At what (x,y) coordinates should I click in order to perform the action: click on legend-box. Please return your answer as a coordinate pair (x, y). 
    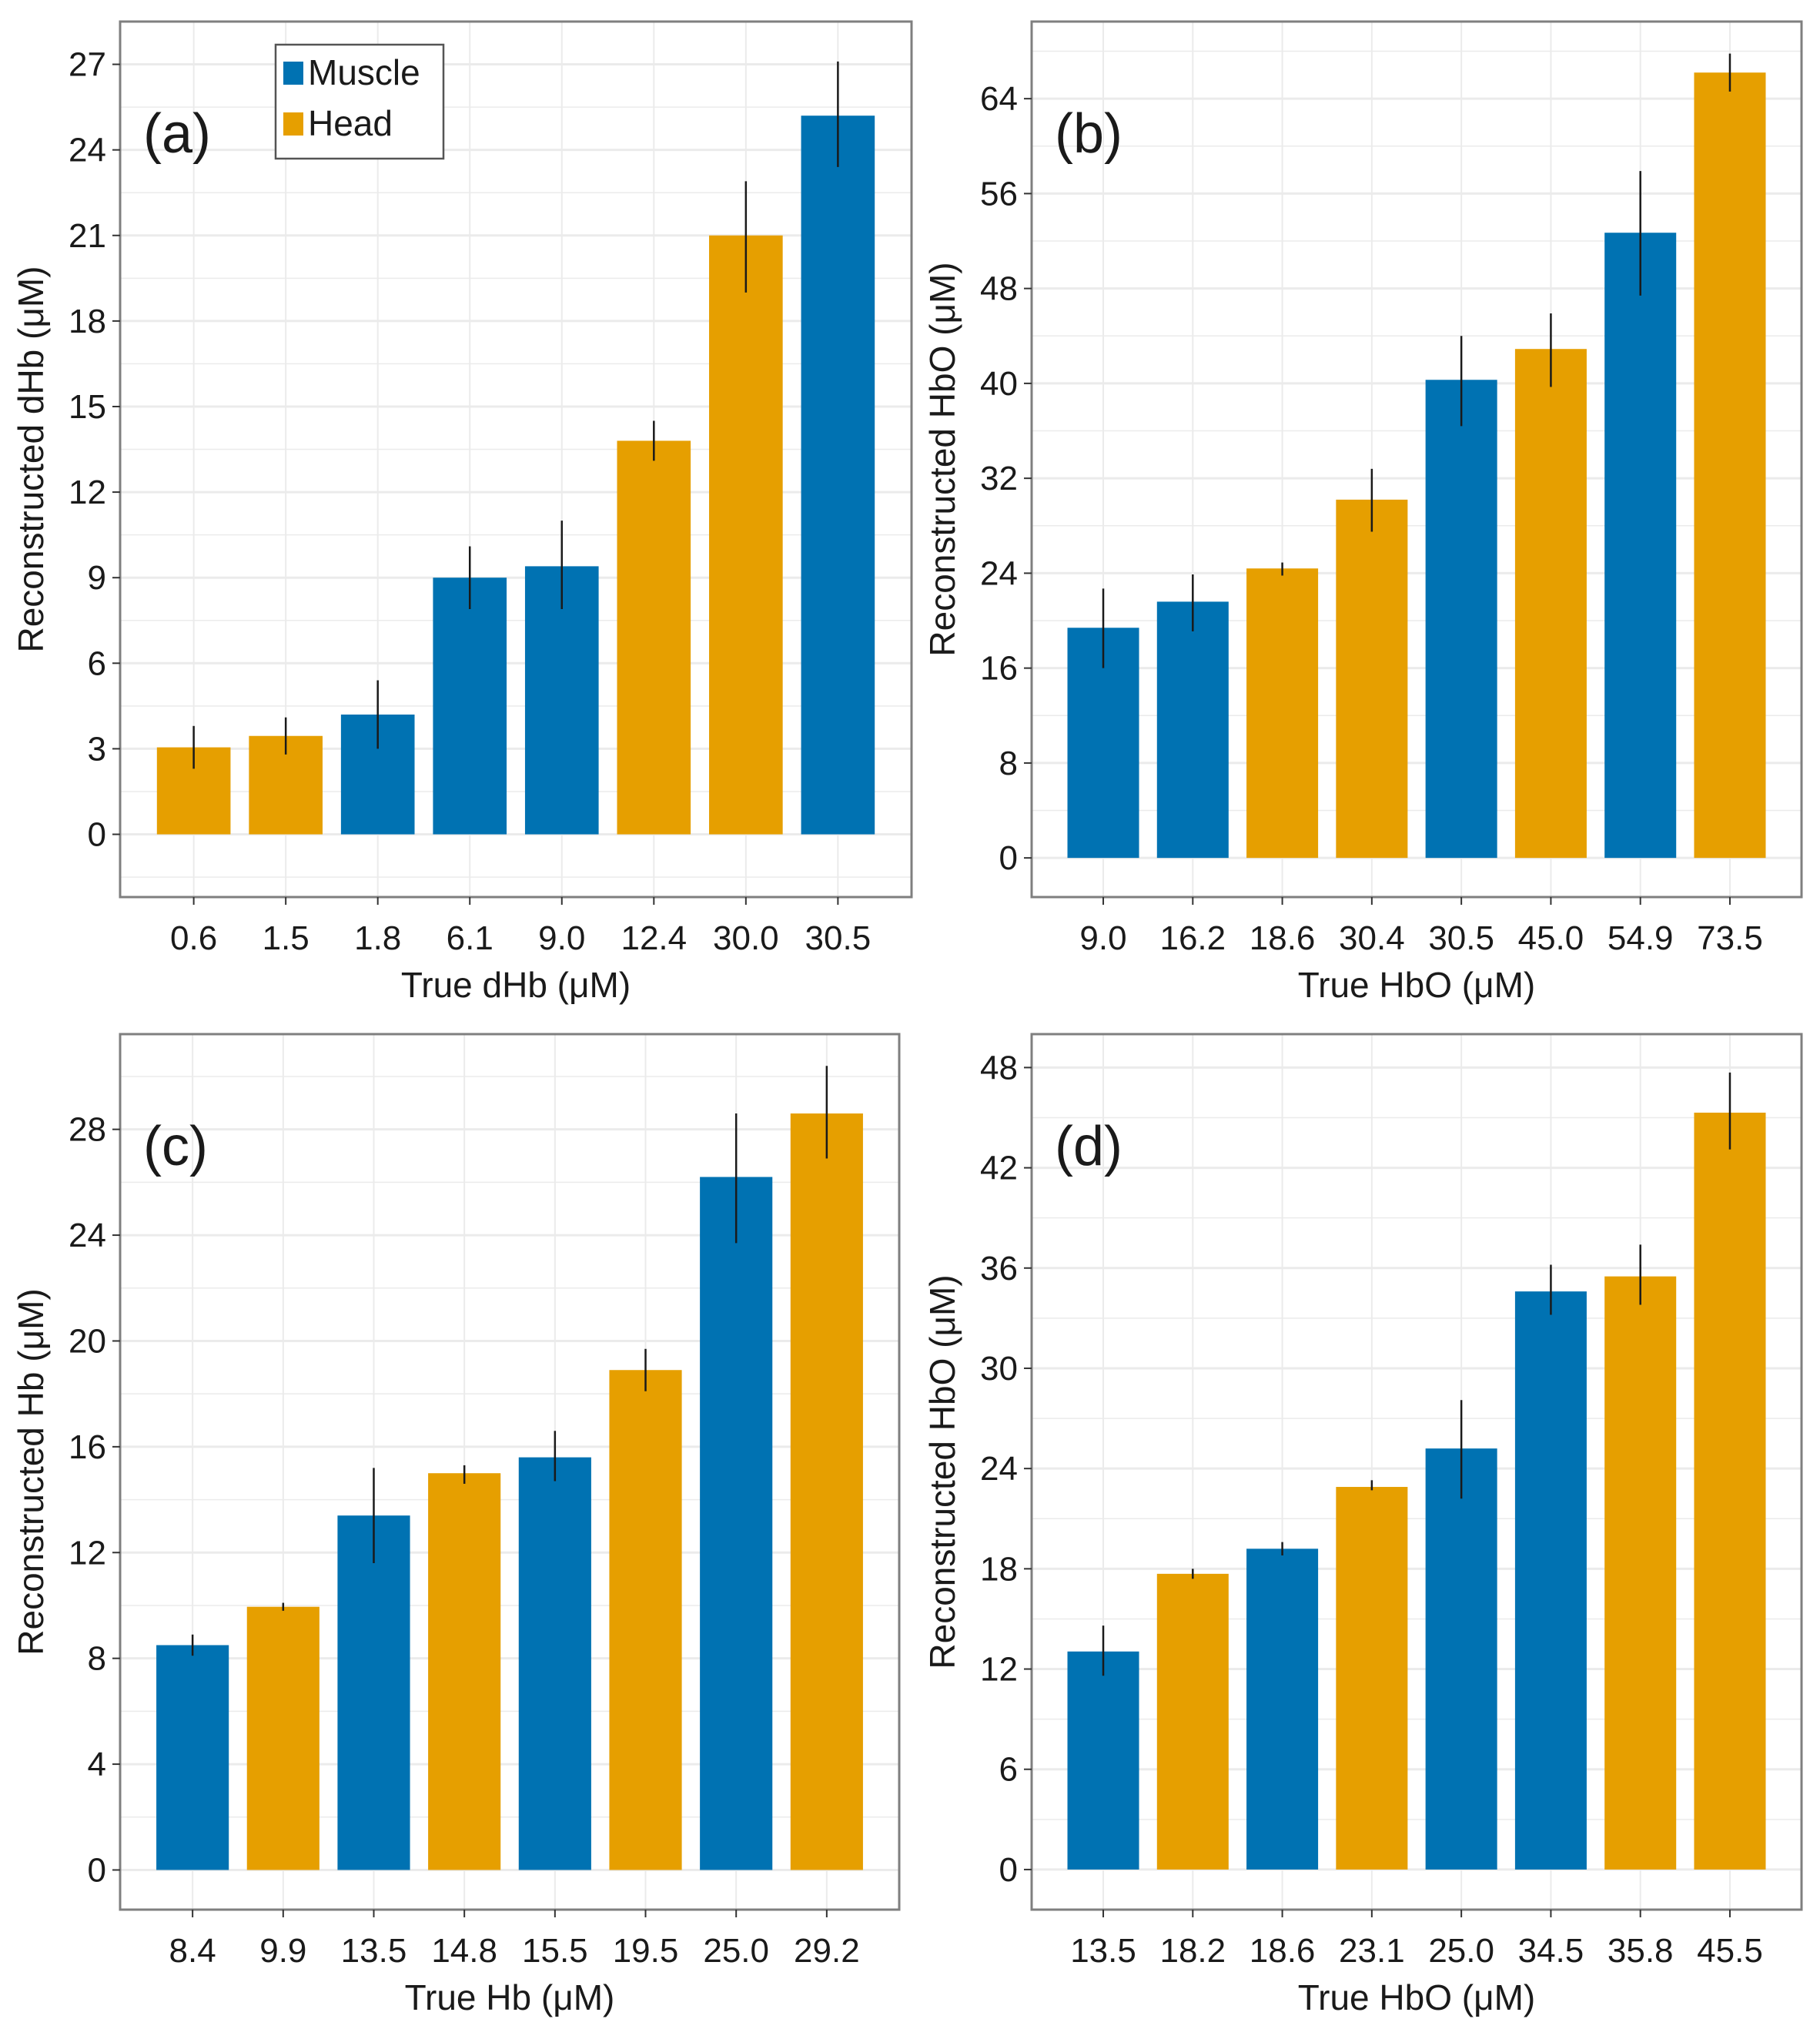
    Looking at the image, I should click on (360, 101).